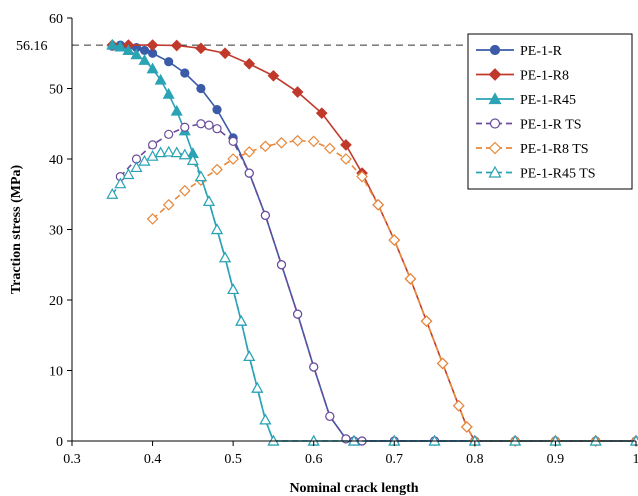 Image resolution: width=638 pixels, height=496 pixels. I want to click on y-tick-label: 10, so click(56, 372).